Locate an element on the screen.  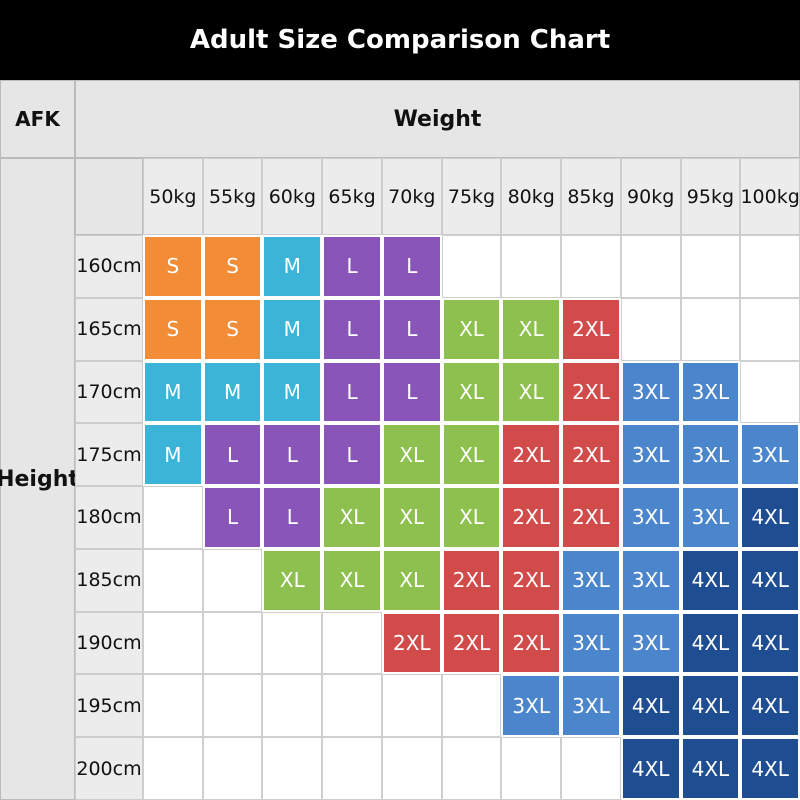
weight-label: 70kg is located at coordinates (411, 196).